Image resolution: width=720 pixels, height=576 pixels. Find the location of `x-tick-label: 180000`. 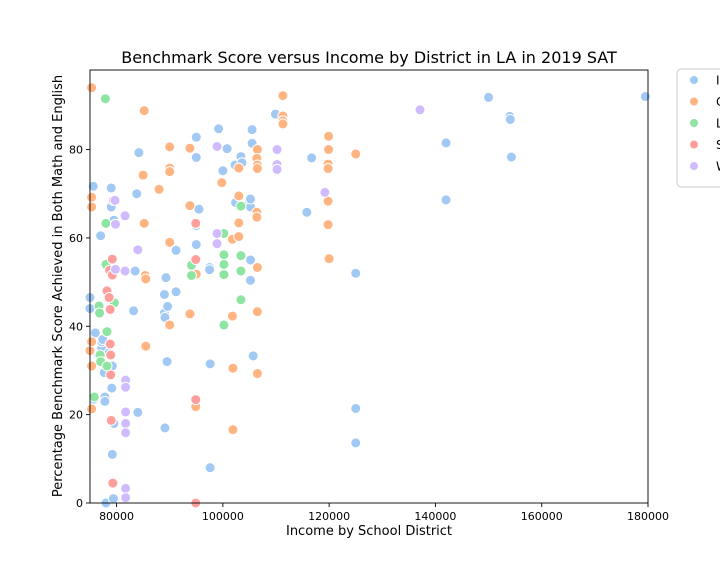

x-tick-label: 180000 is located at coordinates (648, 516).